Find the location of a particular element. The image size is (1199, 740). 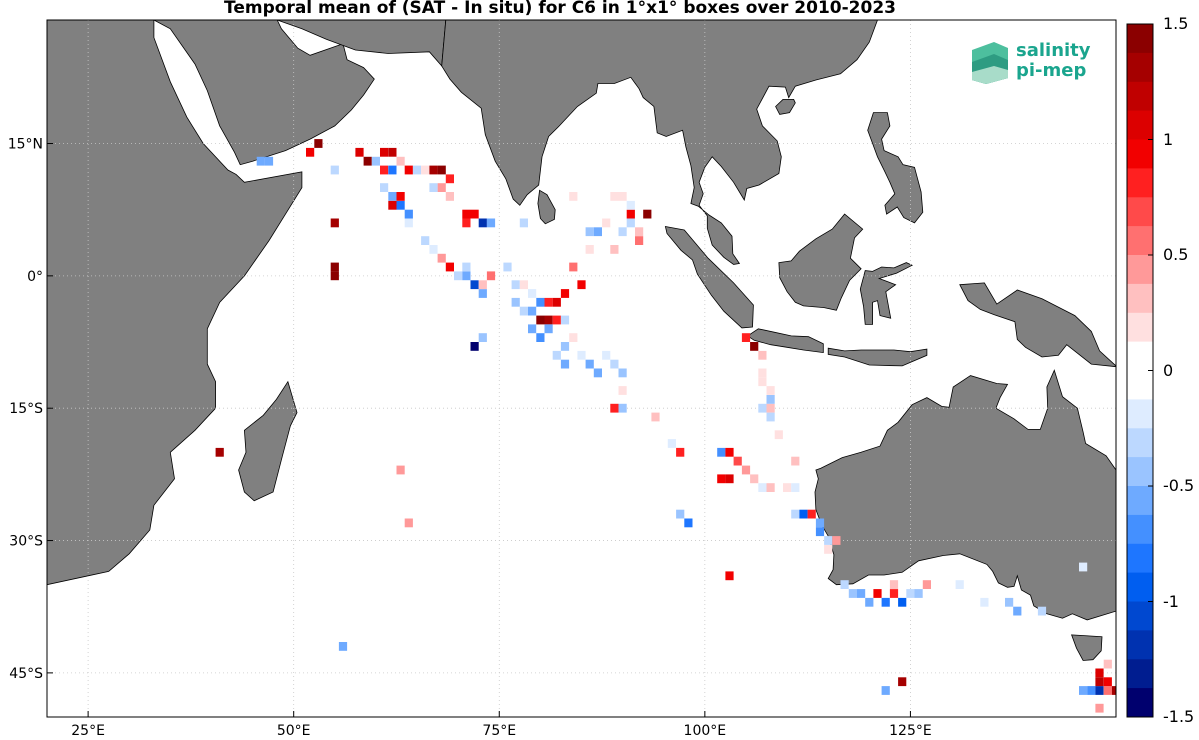

lat-tick-label: 45°S is located at coordinates (26, 674).